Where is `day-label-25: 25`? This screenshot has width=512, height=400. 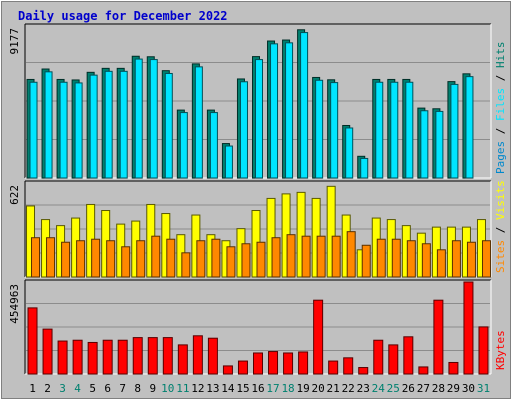
day-label-25: 25 is located at coordinates (393, 388).